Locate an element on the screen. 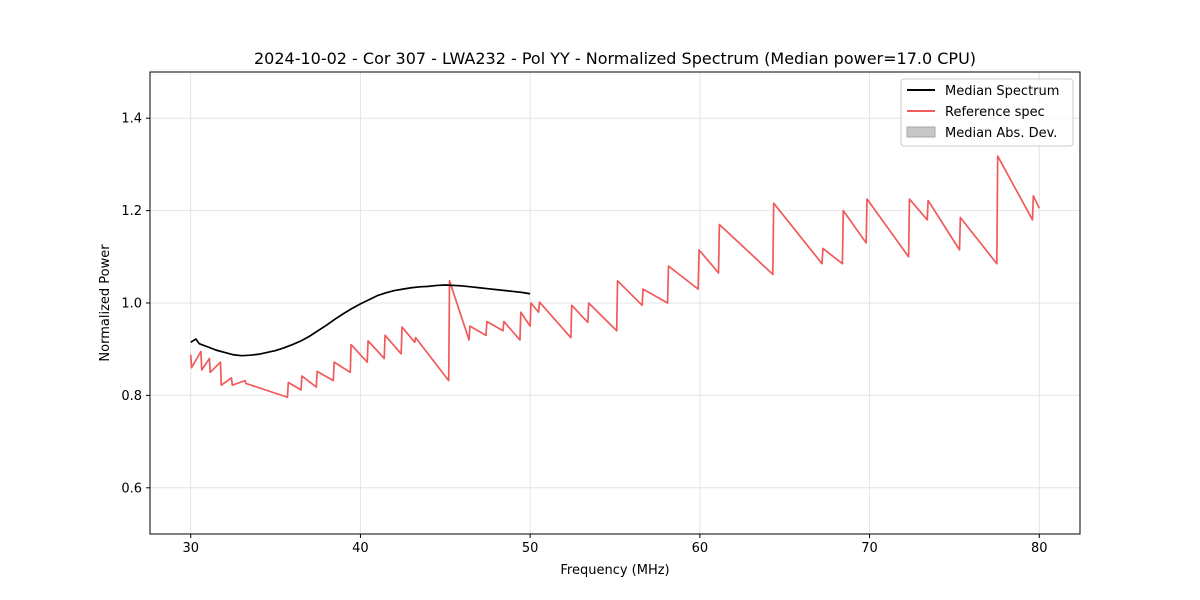  y-tick-label: 1.4 is located at coordinates (131, 119).